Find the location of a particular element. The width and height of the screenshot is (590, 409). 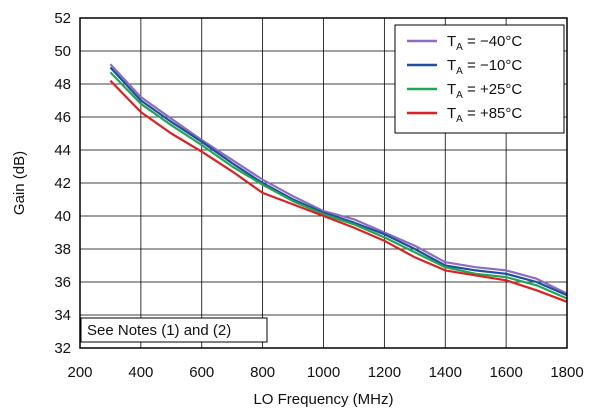

y-tick-label: 36 is located at coordinates (62, 282).